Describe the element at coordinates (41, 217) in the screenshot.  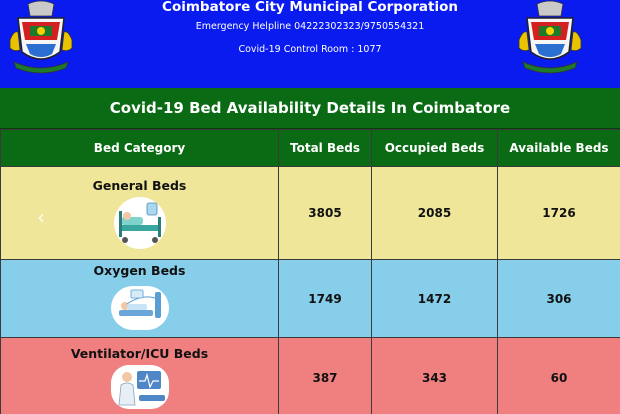
I see `chevron-left-icon: ‹` at that location.